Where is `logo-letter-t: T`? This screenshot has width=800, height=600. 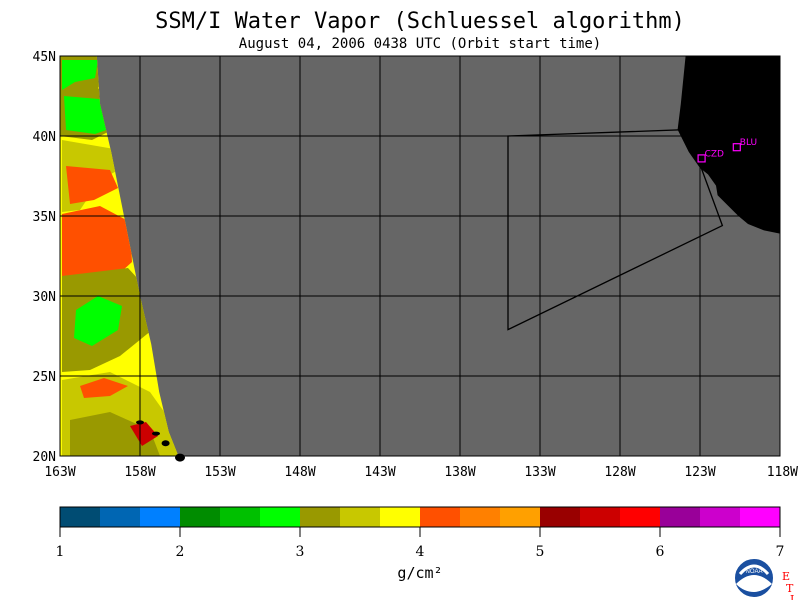
logo-letter-t: T is located at coordinates (790, 588).